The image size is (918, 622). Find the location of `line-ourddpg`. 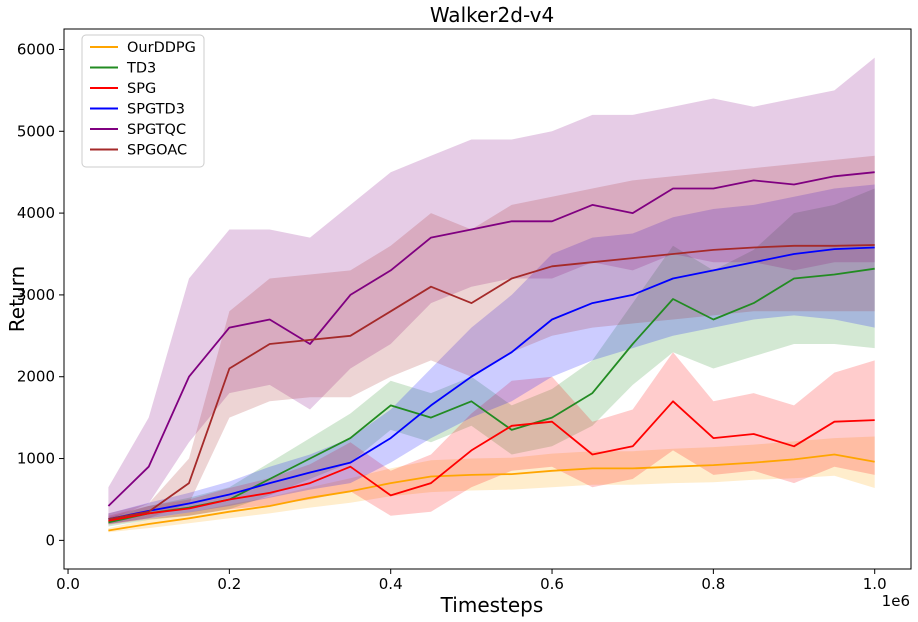

line-ourddpg is located at coordinates (491, 492).